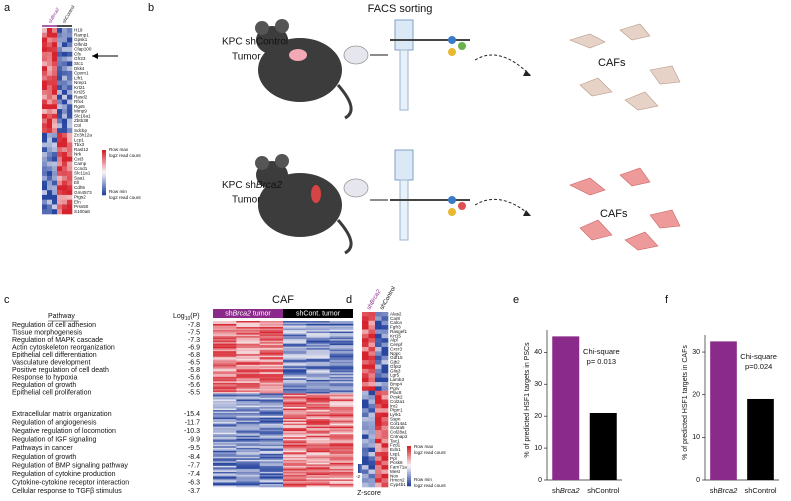 Image resolution: width=791 pixels, height=501 pixels. What do you see at coordinates (194, 465) in the screenshot?
I see `log10p: -7.7` at bounding box center [194, 465].